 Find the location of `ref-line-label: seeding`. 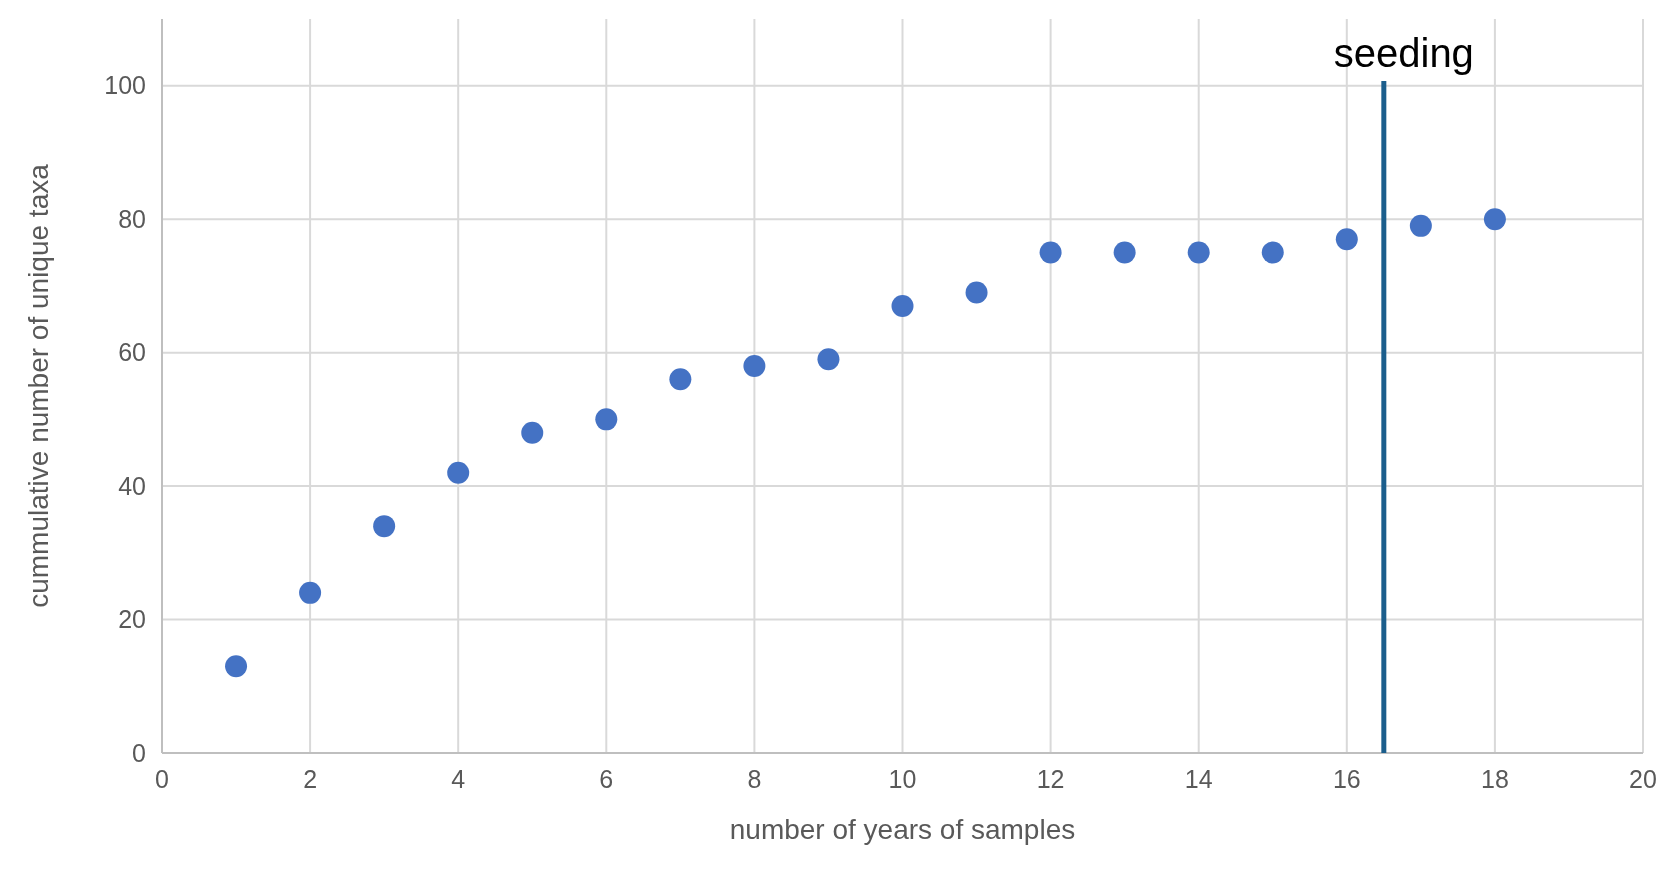

ref-line-label: seeding is located at coordinates (1403, 53).